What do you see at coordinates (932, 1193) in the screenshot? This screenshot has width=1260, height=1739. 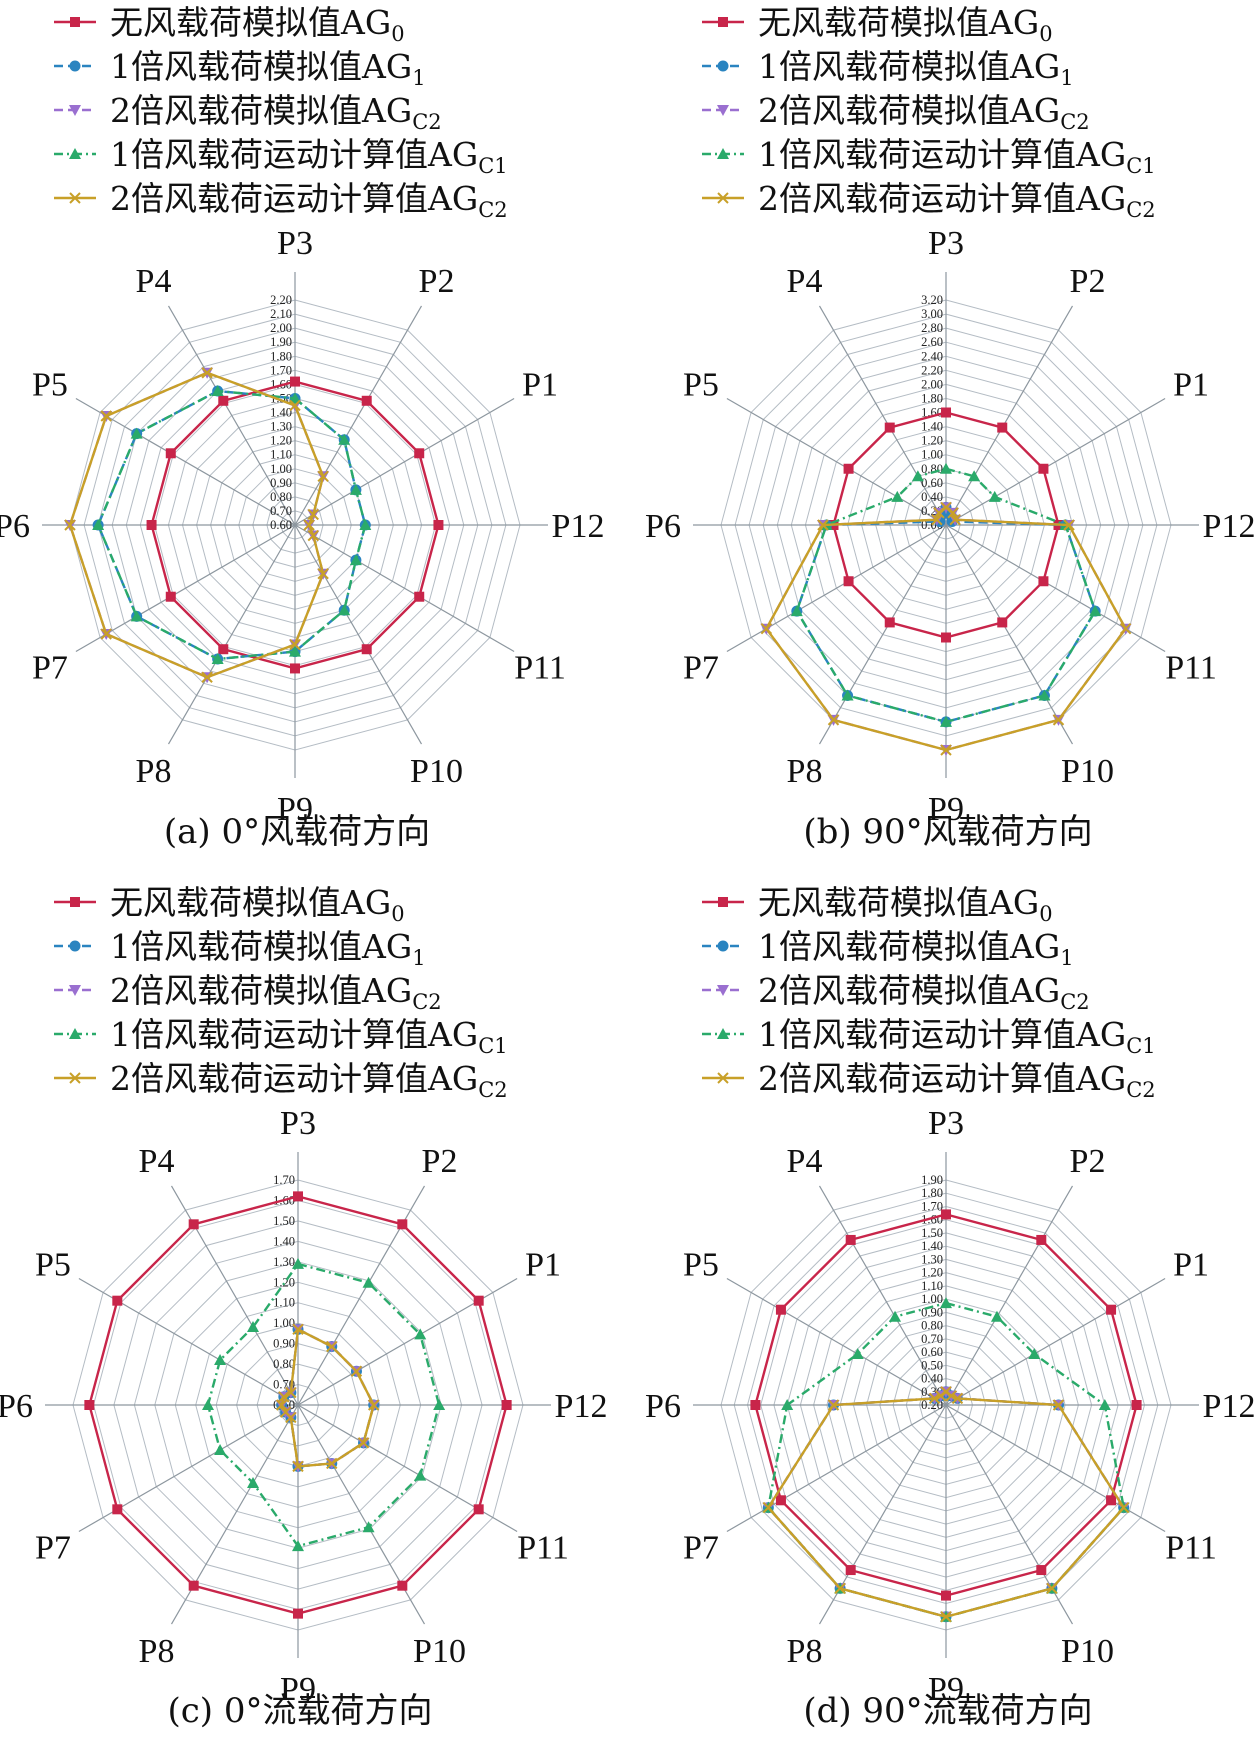 I see `tick-label: 1.80` at bounding box center [932, 1193].